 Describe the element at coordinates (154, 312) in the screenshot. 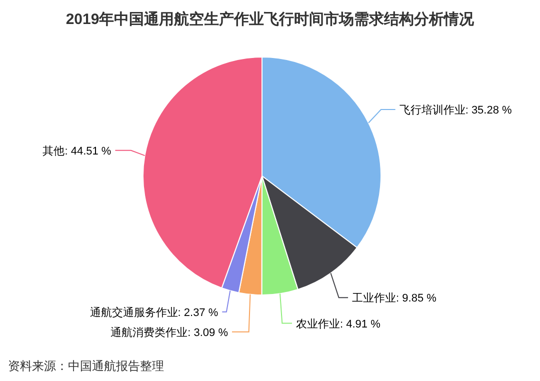

I see `slice-label: 通航交通服务作业: 2.37 %` at that location.